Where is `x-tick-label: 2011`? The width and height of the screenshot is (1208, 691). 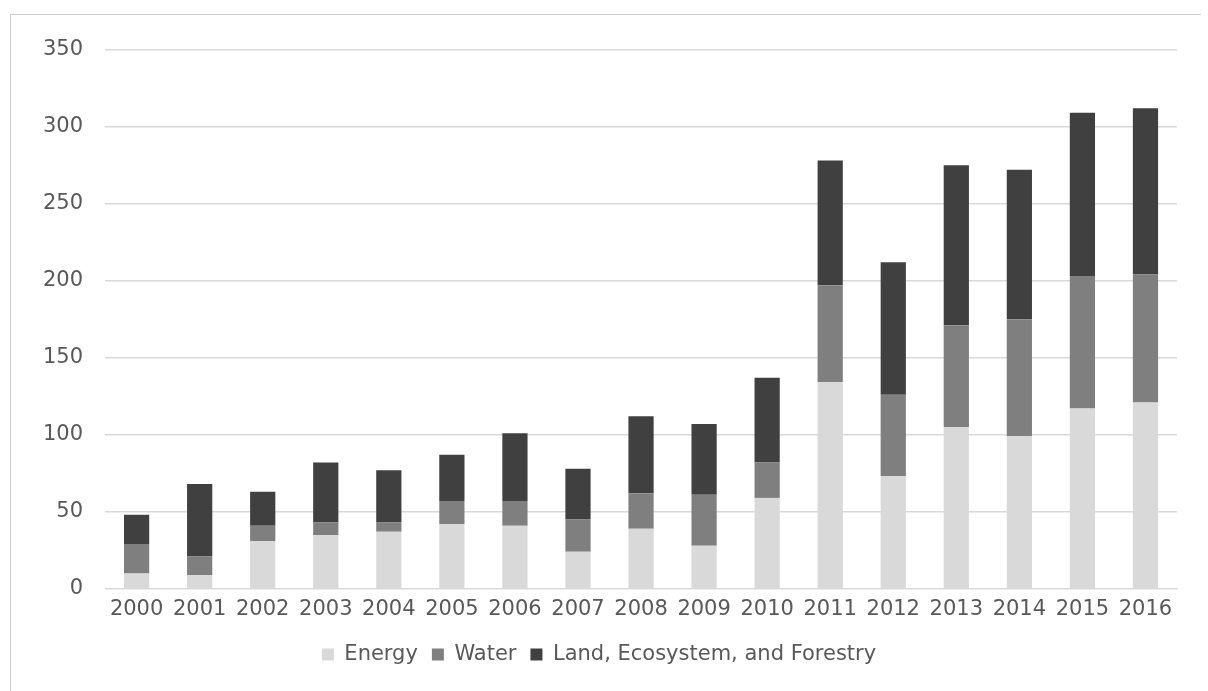 x-tick-label: 2011 is located at coordinates (830, 607).